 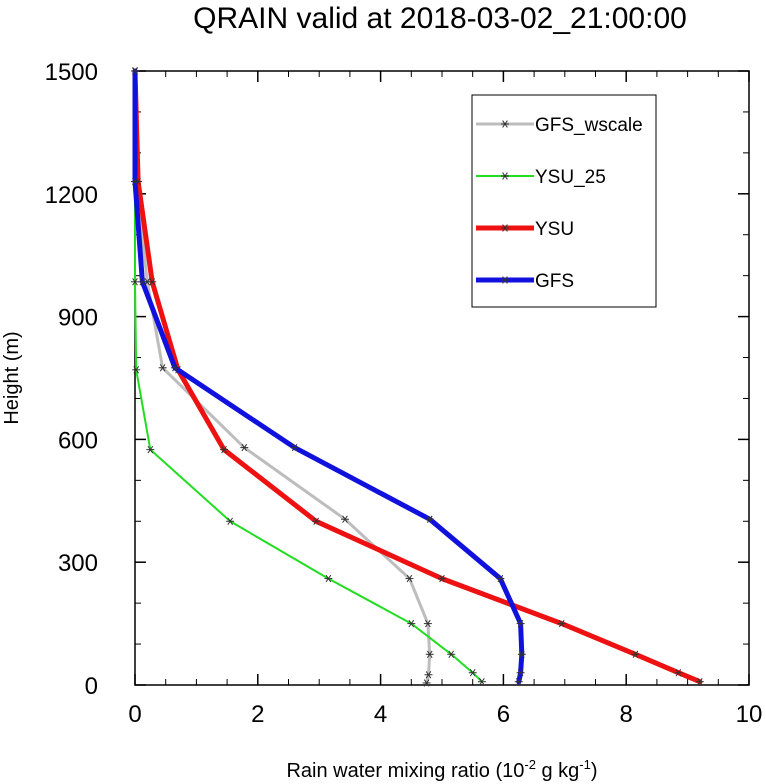 I want to click on legend-entry: GFS, so click(x=525, y=281).